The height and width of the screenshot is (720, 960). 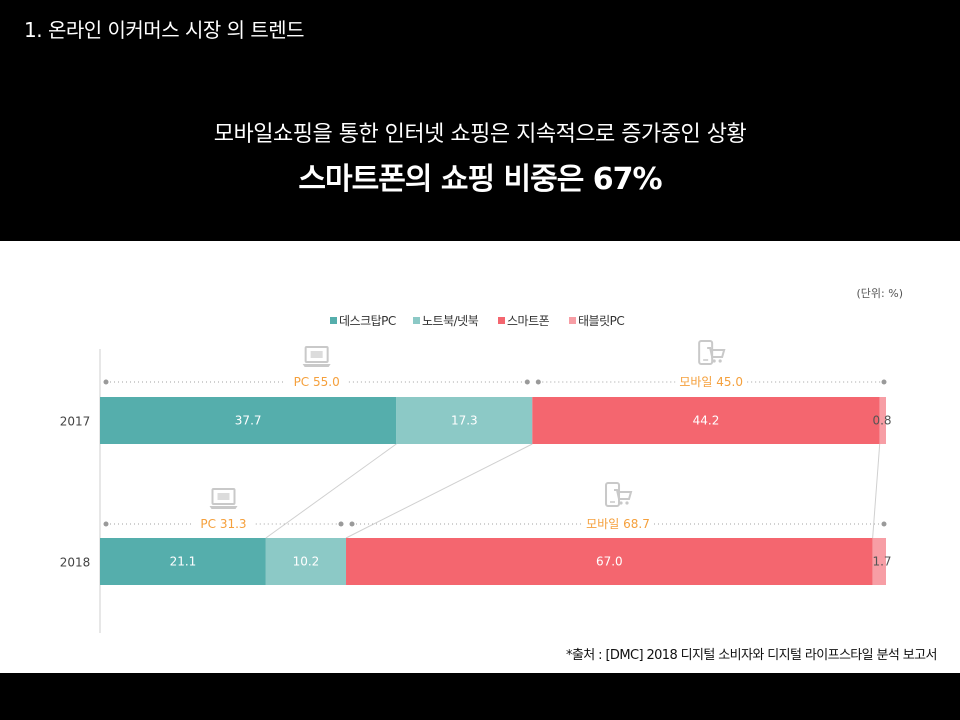 I want to click on data-label-2017-series-2: 17.3, so click(x=464, y=421).